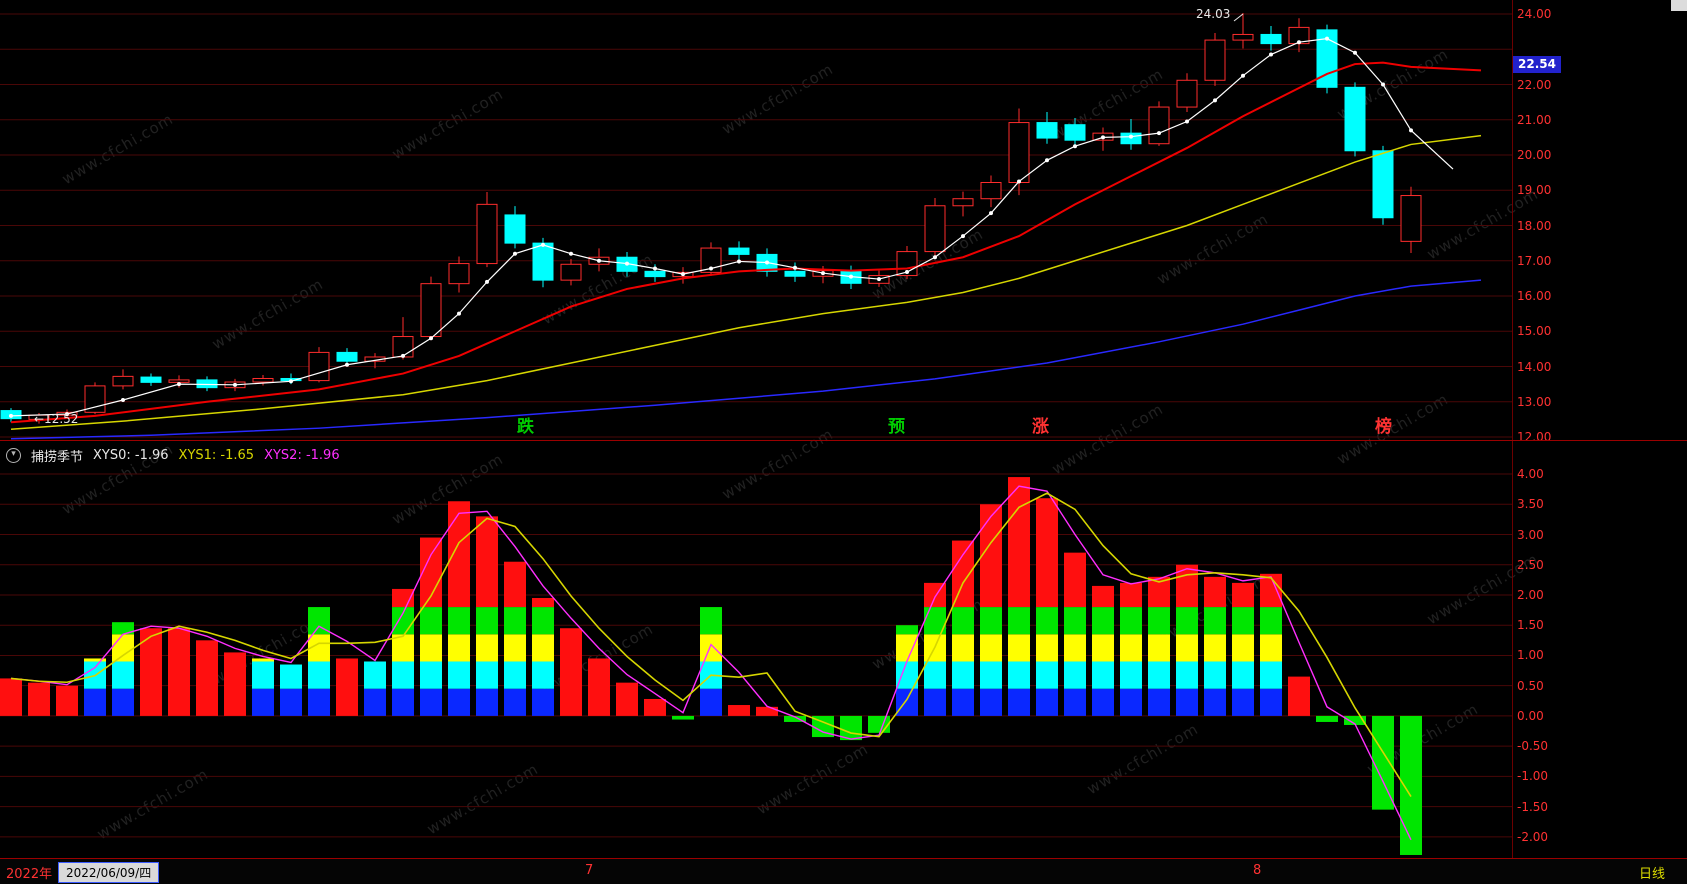  Describe the element at coordinates (1530, 474) in the screenshot. I see `indicator-tick: 4.00` at that location.